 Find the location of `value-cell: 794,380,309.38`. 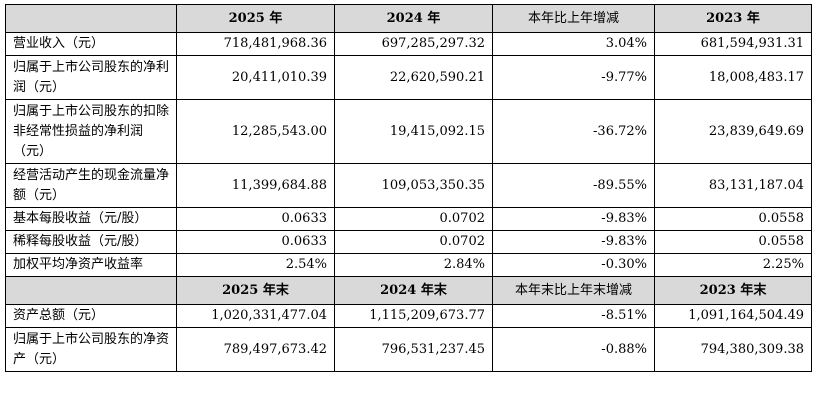

value-cell: 794,380,309.38 is located at coordinates (733, 349).